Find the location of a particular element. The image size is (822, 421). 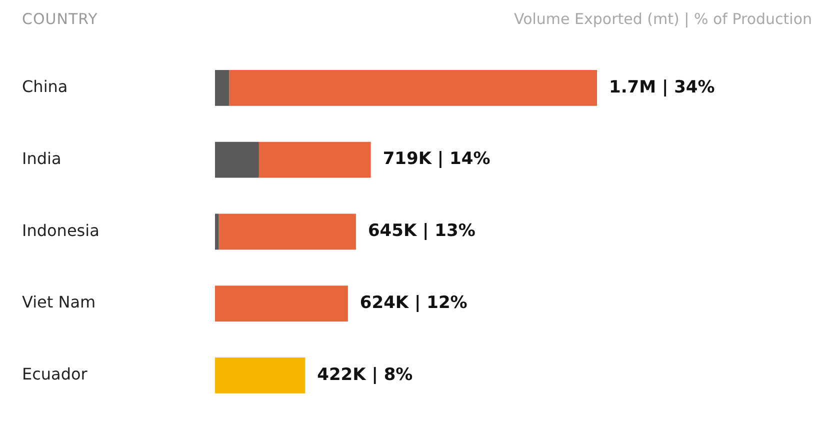

total-label: 645K | 13% is located at coordinates (422, 231).